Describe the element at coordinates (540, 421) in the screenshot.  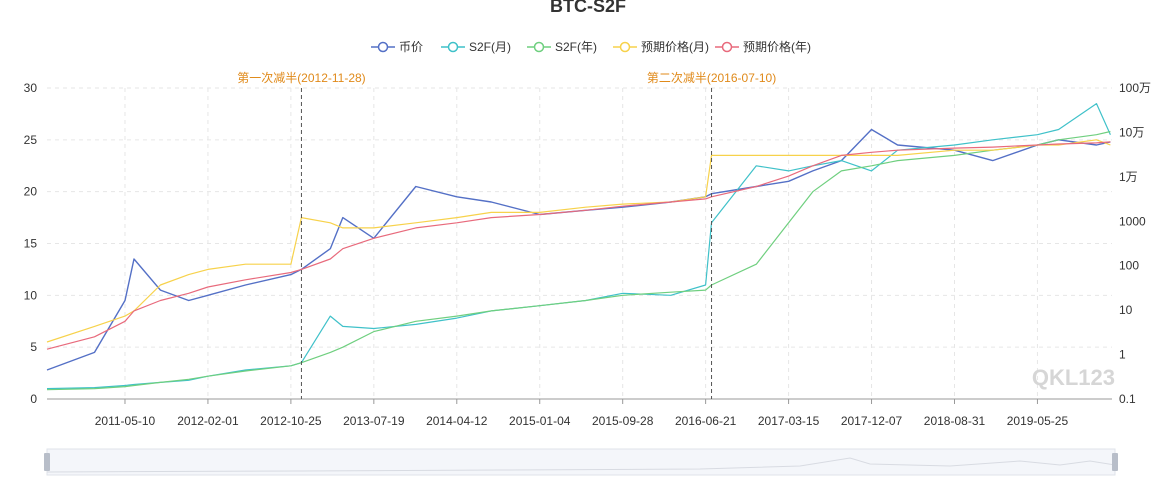
I see `x-tick-label: 2015-01-04` at that location.